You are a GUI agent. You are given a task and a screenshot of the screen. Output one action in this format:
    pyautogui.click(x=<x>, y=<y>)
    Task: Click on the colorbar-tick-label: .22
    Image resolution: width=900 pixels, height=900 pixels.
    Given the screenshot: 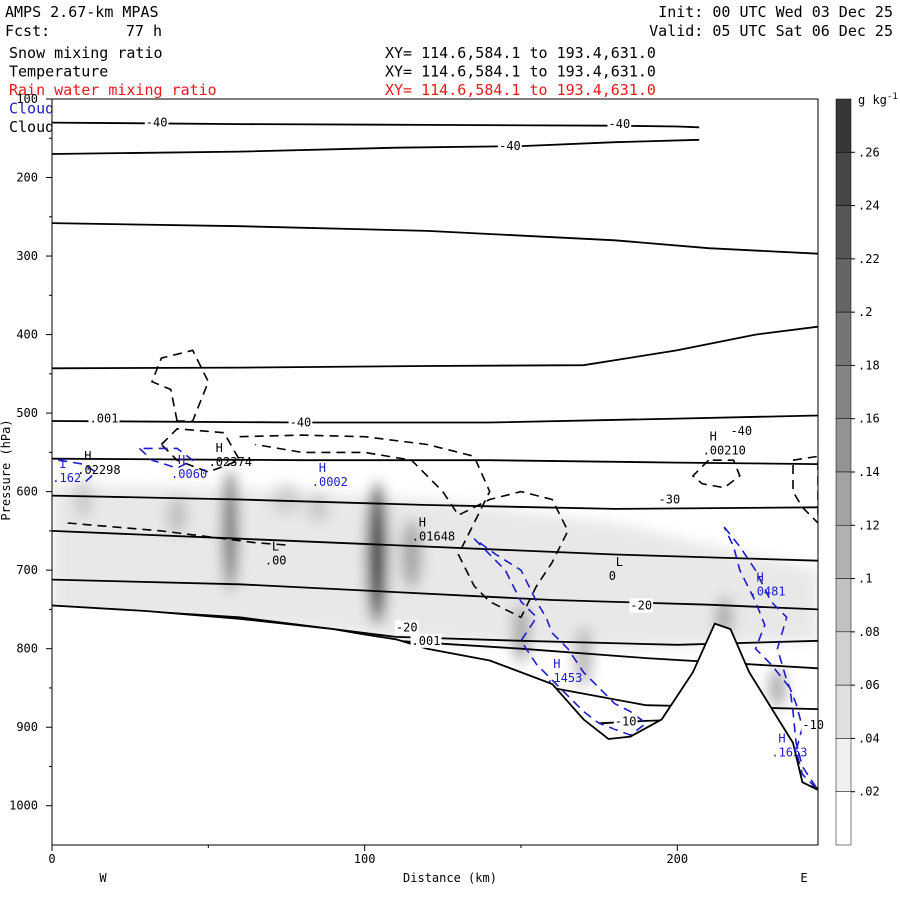 What is the action you would take?
    pyautogui.click(x=869, y=259)
    